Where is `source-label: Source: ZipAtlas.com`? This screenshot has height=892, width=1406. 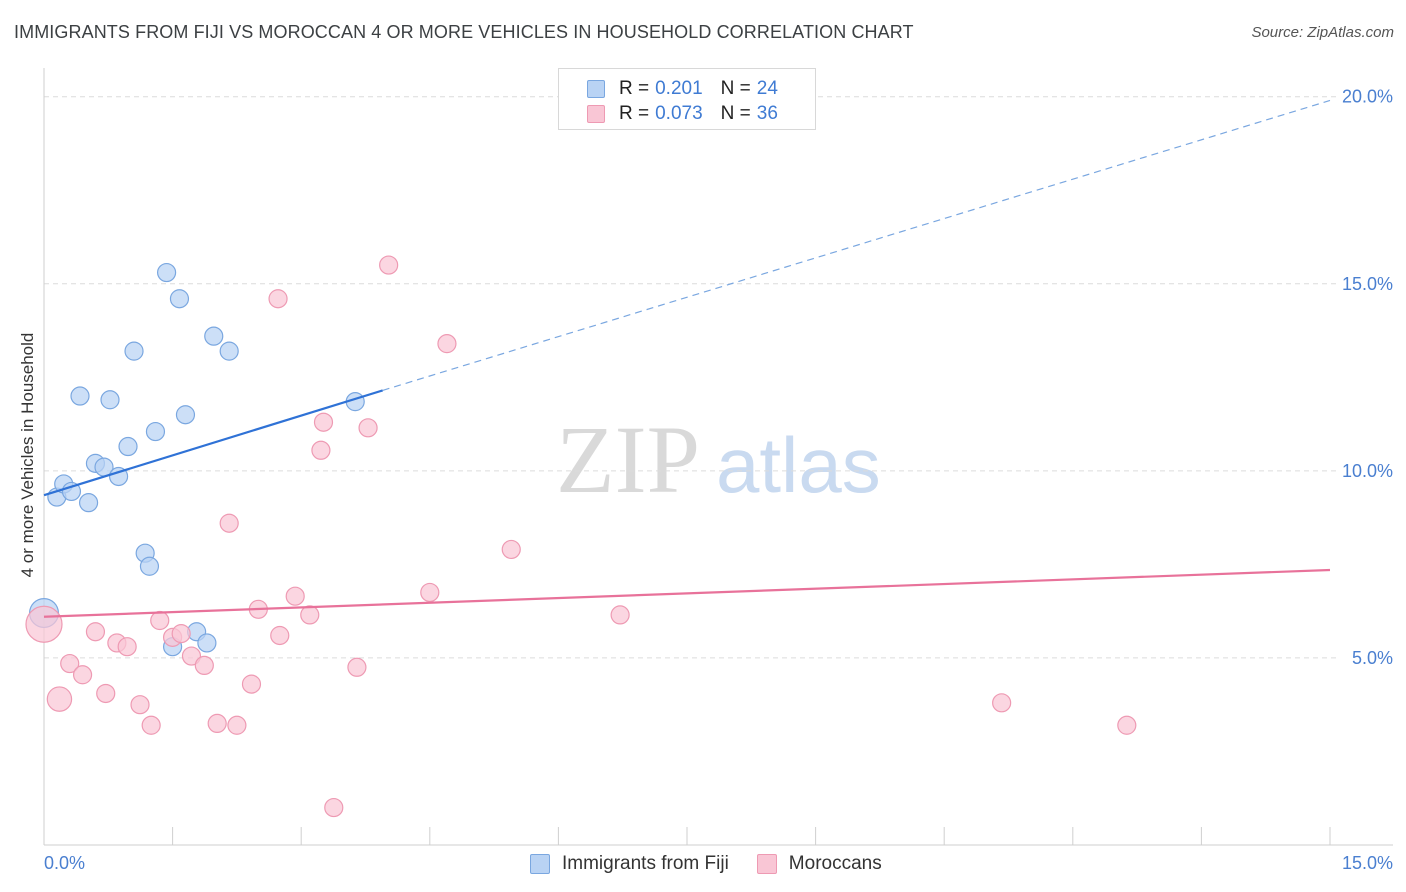
source-label: Source: ZipAtlas.com is located at coordinates (1322, 32).